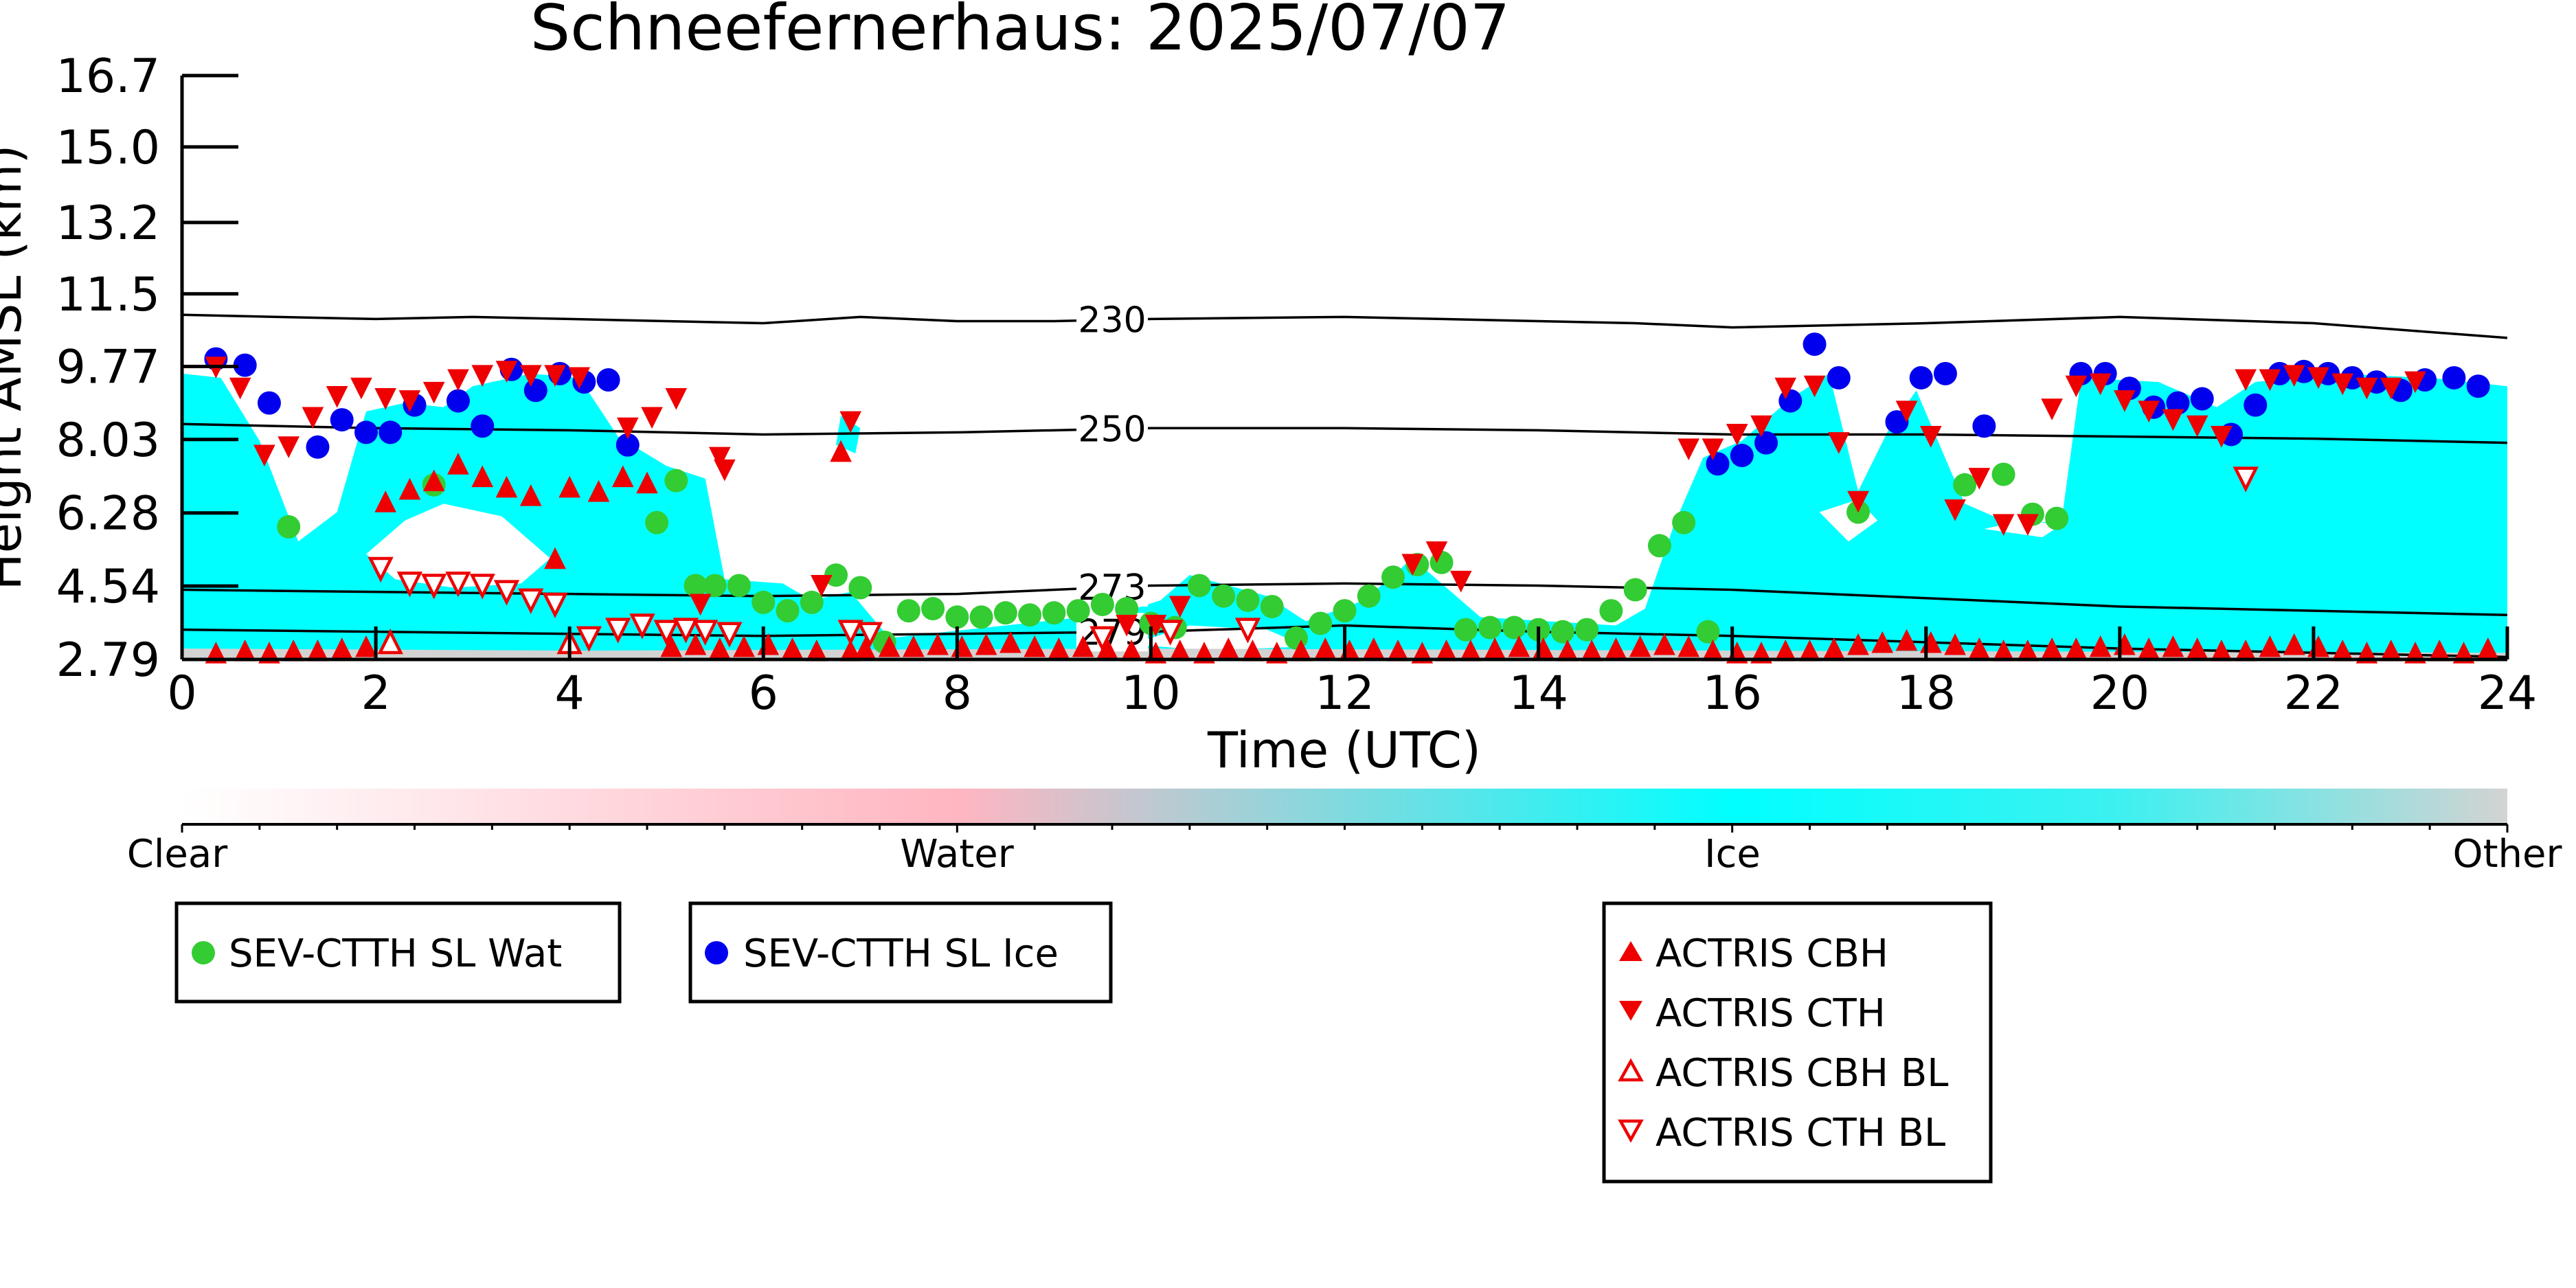 The image size is (2576, 1288). I want to click on legend-box-water: SEV-CTTH SL Wat, so click(398, 952).